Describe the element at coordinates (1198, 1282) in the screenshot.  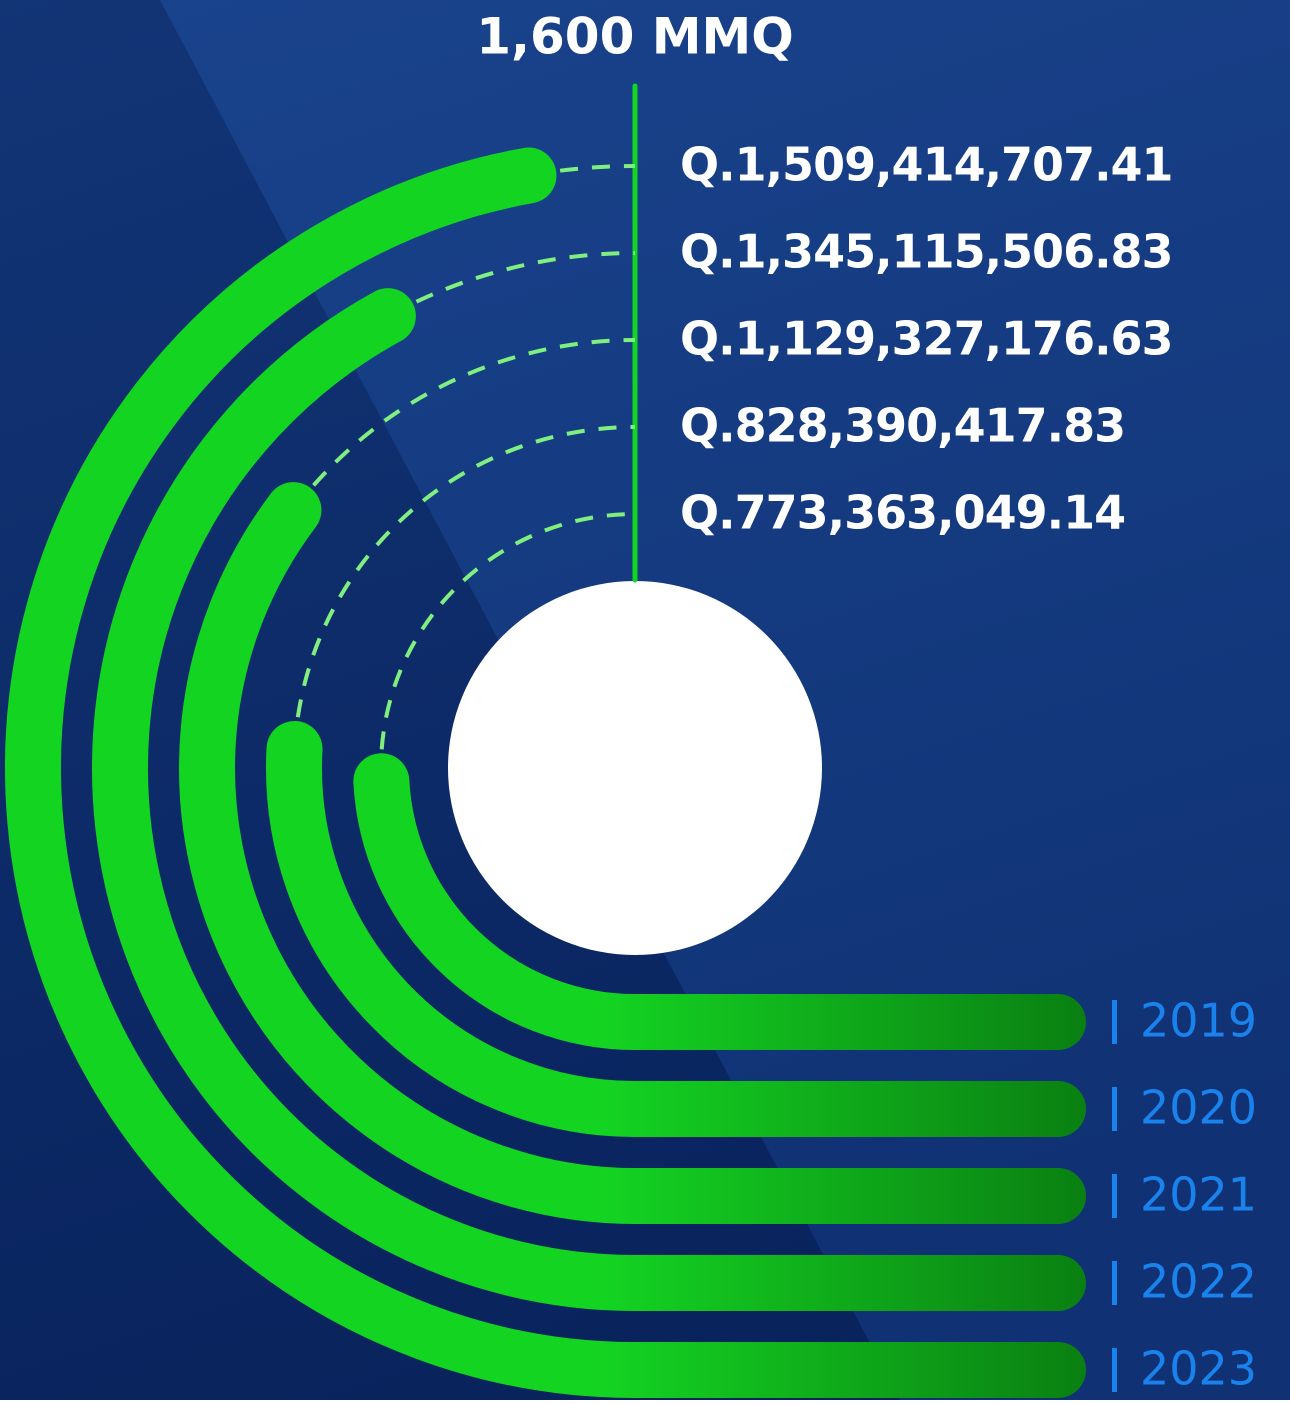
I see `year-label: 2022` at that location.